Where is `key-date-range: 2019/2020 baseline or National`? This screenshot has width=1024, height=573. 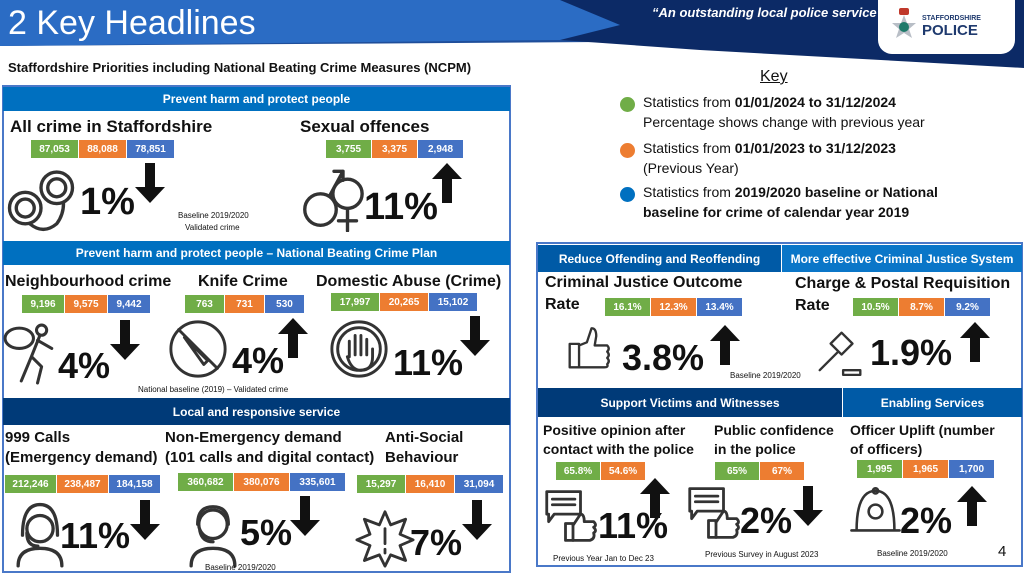 key-date-range: 2019/2020 baseline or National is located at coordinates (836, 192).